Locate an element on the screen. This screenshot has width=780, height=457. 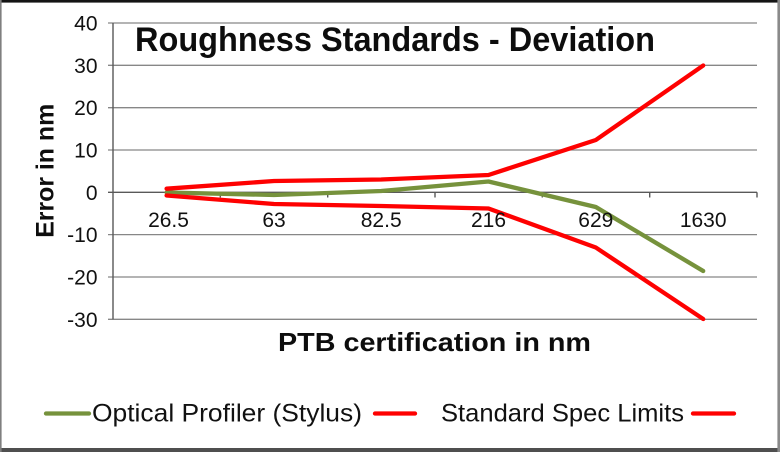
svg-text: 20 is located at coordinates (85, 108).